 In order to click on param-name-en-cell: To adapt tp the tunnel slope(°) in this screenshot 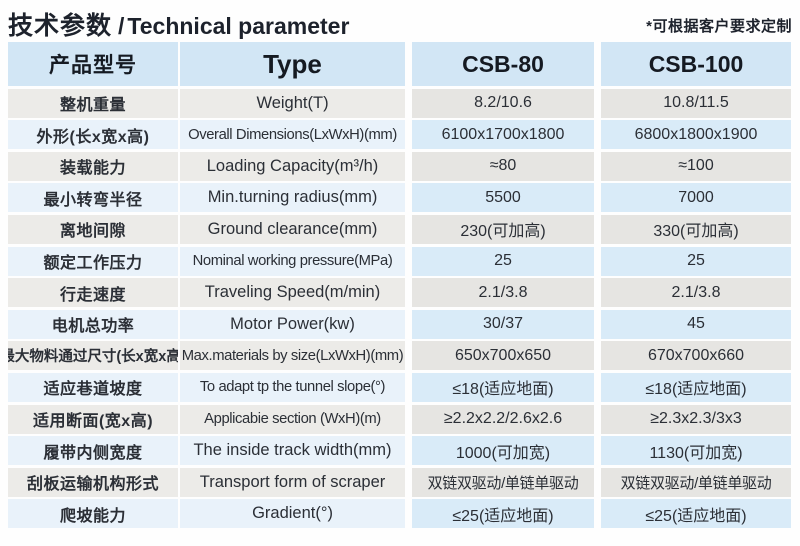, I will do `click(292, 387)`.